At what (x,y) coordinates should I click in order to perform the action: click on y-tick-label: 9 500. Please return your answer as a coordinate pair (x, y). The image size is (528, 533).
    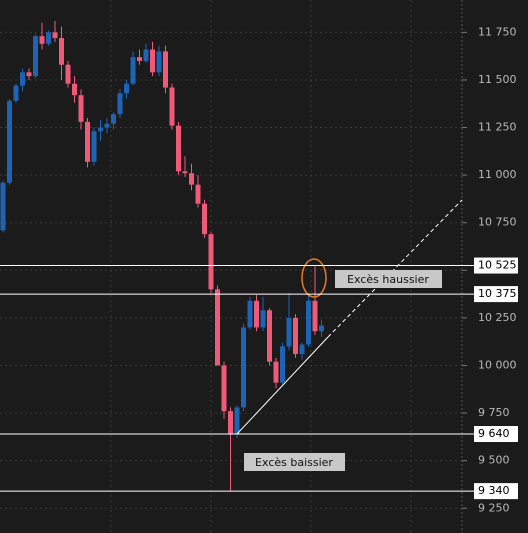
    Looking at the image, I should click on (494, 460).